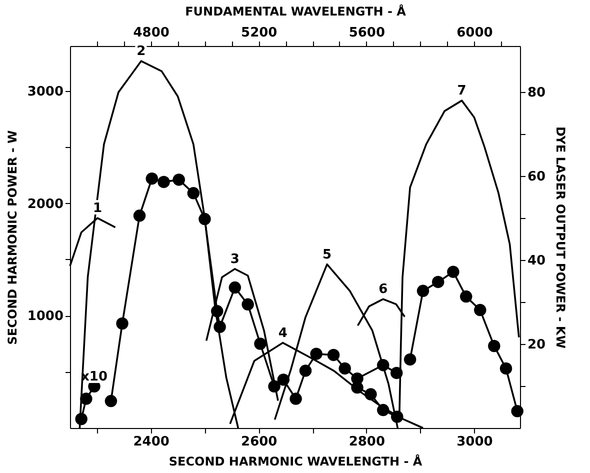  What do you see at coordinates (283, 333) in the screenshot?
I see `series-label: 4` at bounding box center [283, 333].